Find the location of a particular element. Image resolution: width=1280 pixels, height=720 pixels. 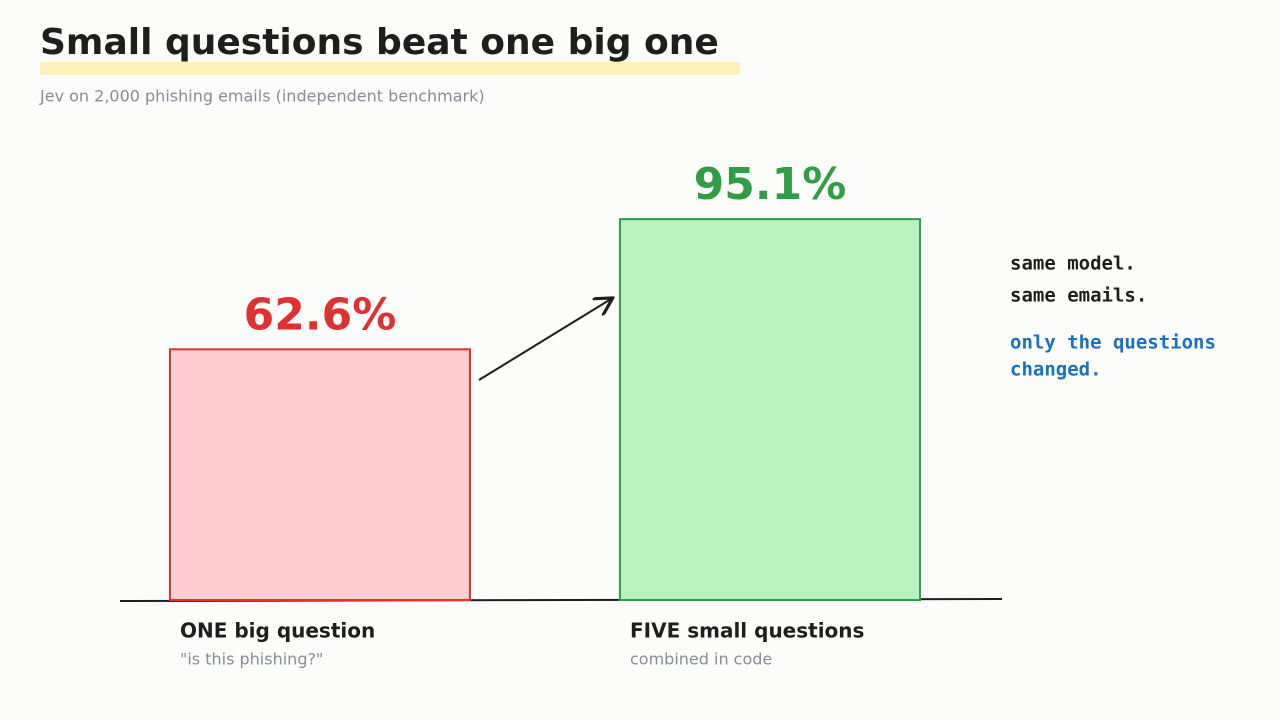

category-note: "is this phishing?" is located at coordinates (251, 659).